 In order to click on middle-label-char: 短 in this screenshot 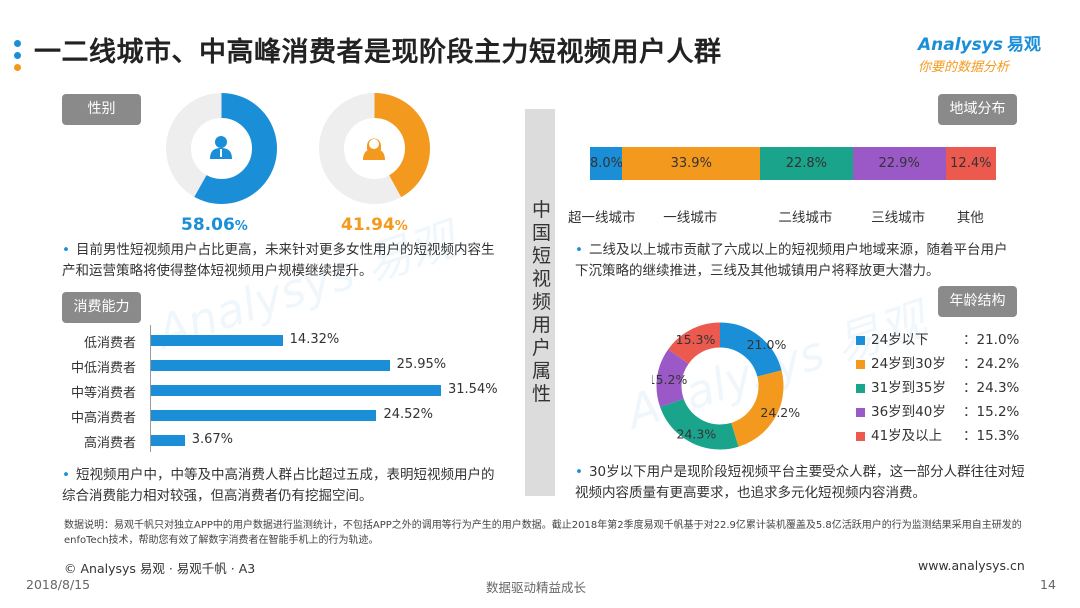, I will do `click(542, 256)`.